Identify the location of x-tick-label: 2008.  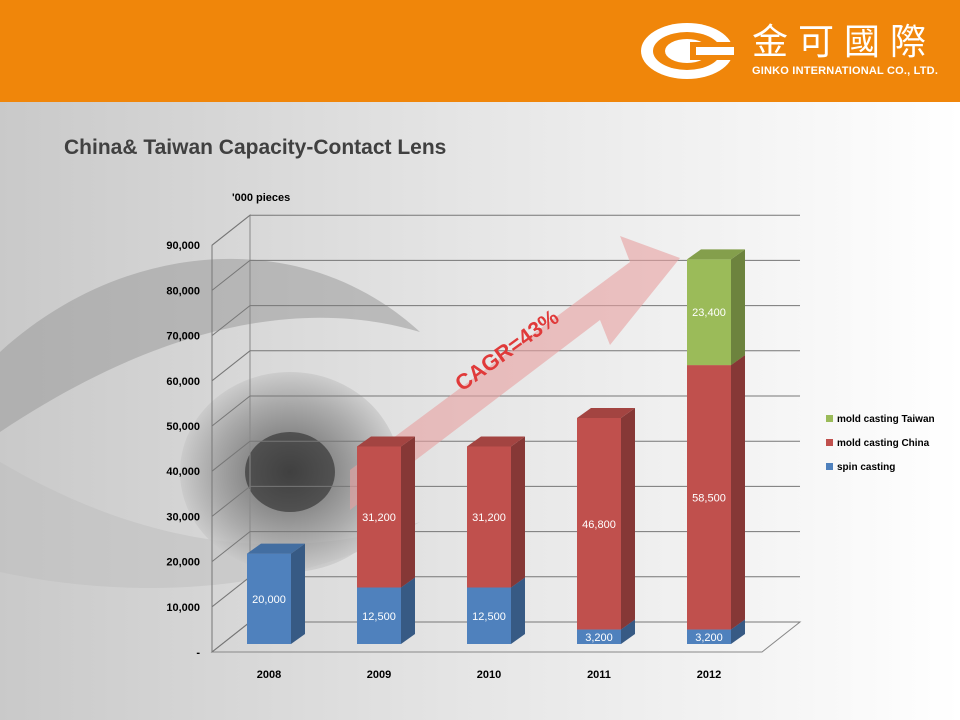
(269, 675).